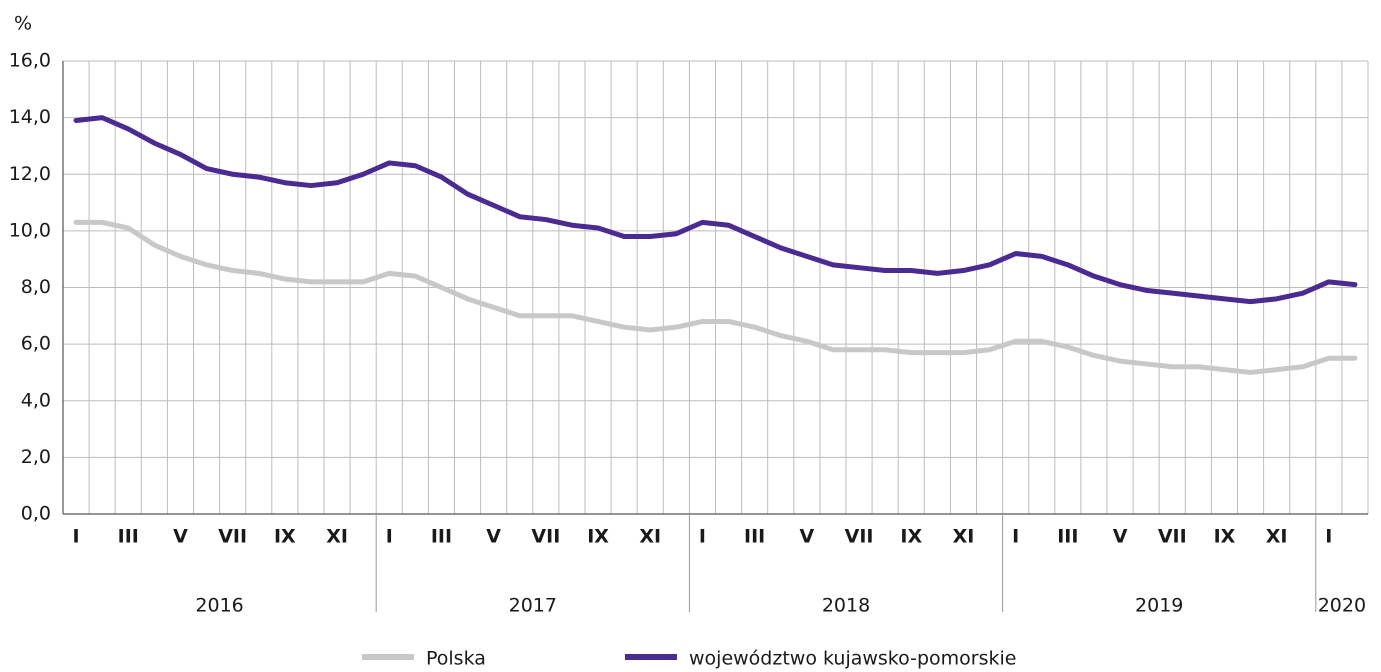 The image size is (1381, 672). Describe the element at coordinates (30, 61) in the screenshot. I see `y-tick-label: 16,0` at that location.